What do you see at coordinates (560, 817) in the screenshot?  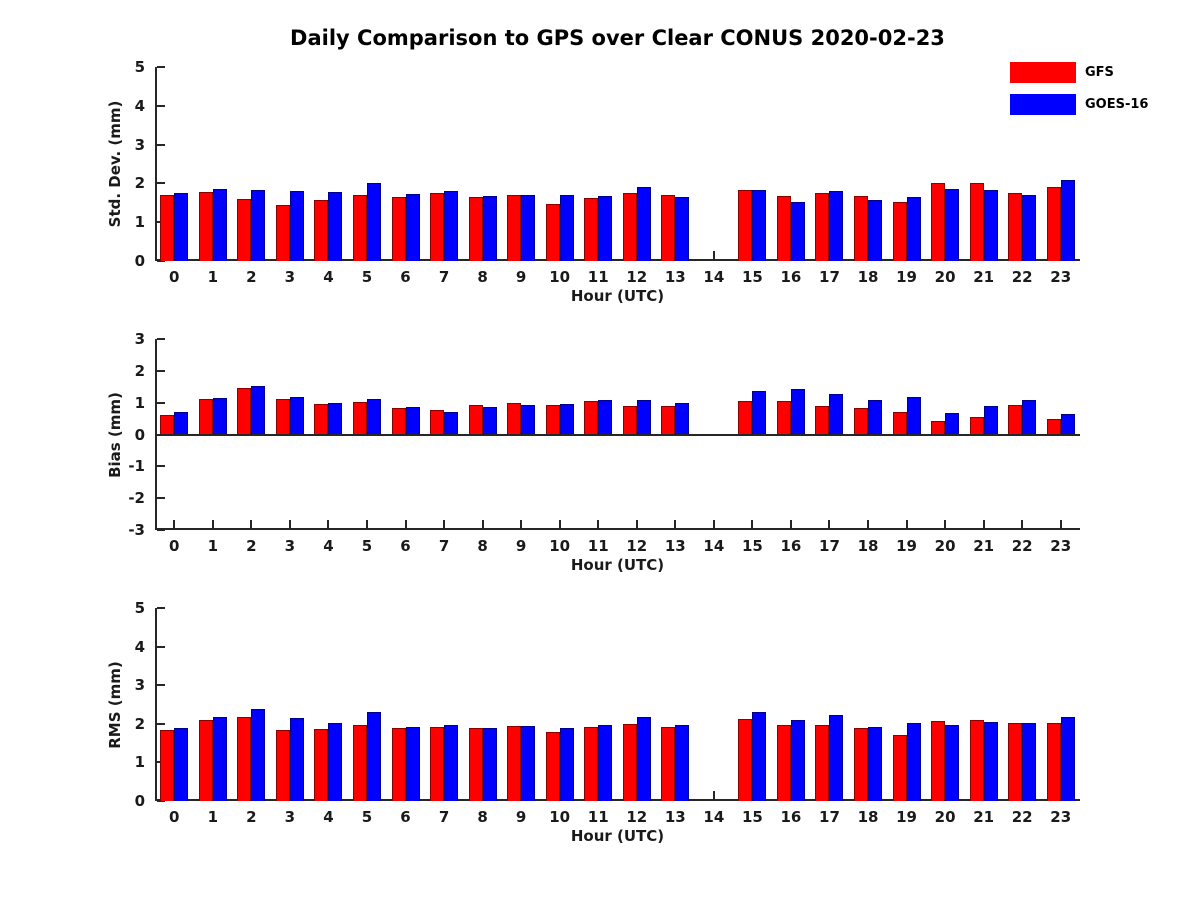 I see `x-tick-label: 10` at bounding box center [560, 817].